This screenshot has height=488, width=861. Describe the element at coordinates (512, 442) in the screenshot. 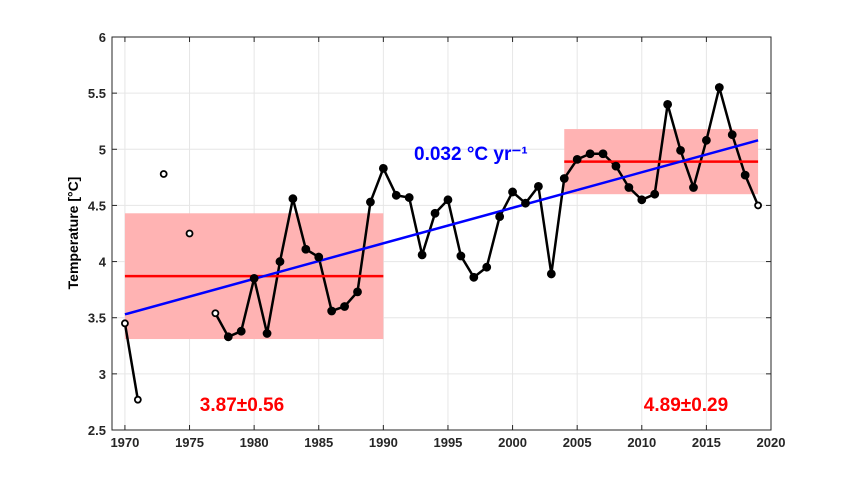

I see `x-tick-label: 2000` at that location.